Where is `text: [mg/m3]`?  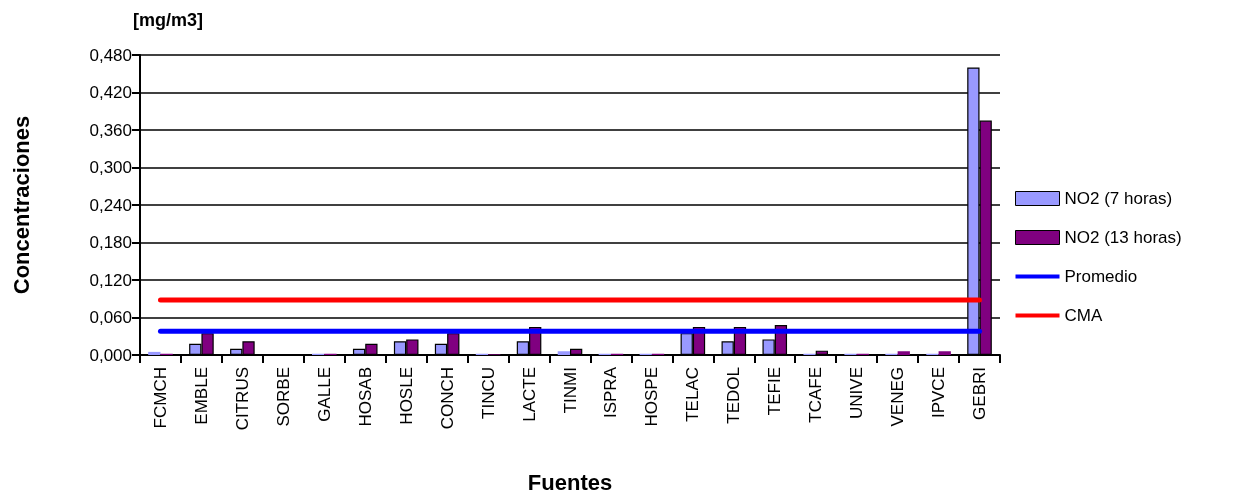
text: [mg/m3] is located at coordinates (168, 20).